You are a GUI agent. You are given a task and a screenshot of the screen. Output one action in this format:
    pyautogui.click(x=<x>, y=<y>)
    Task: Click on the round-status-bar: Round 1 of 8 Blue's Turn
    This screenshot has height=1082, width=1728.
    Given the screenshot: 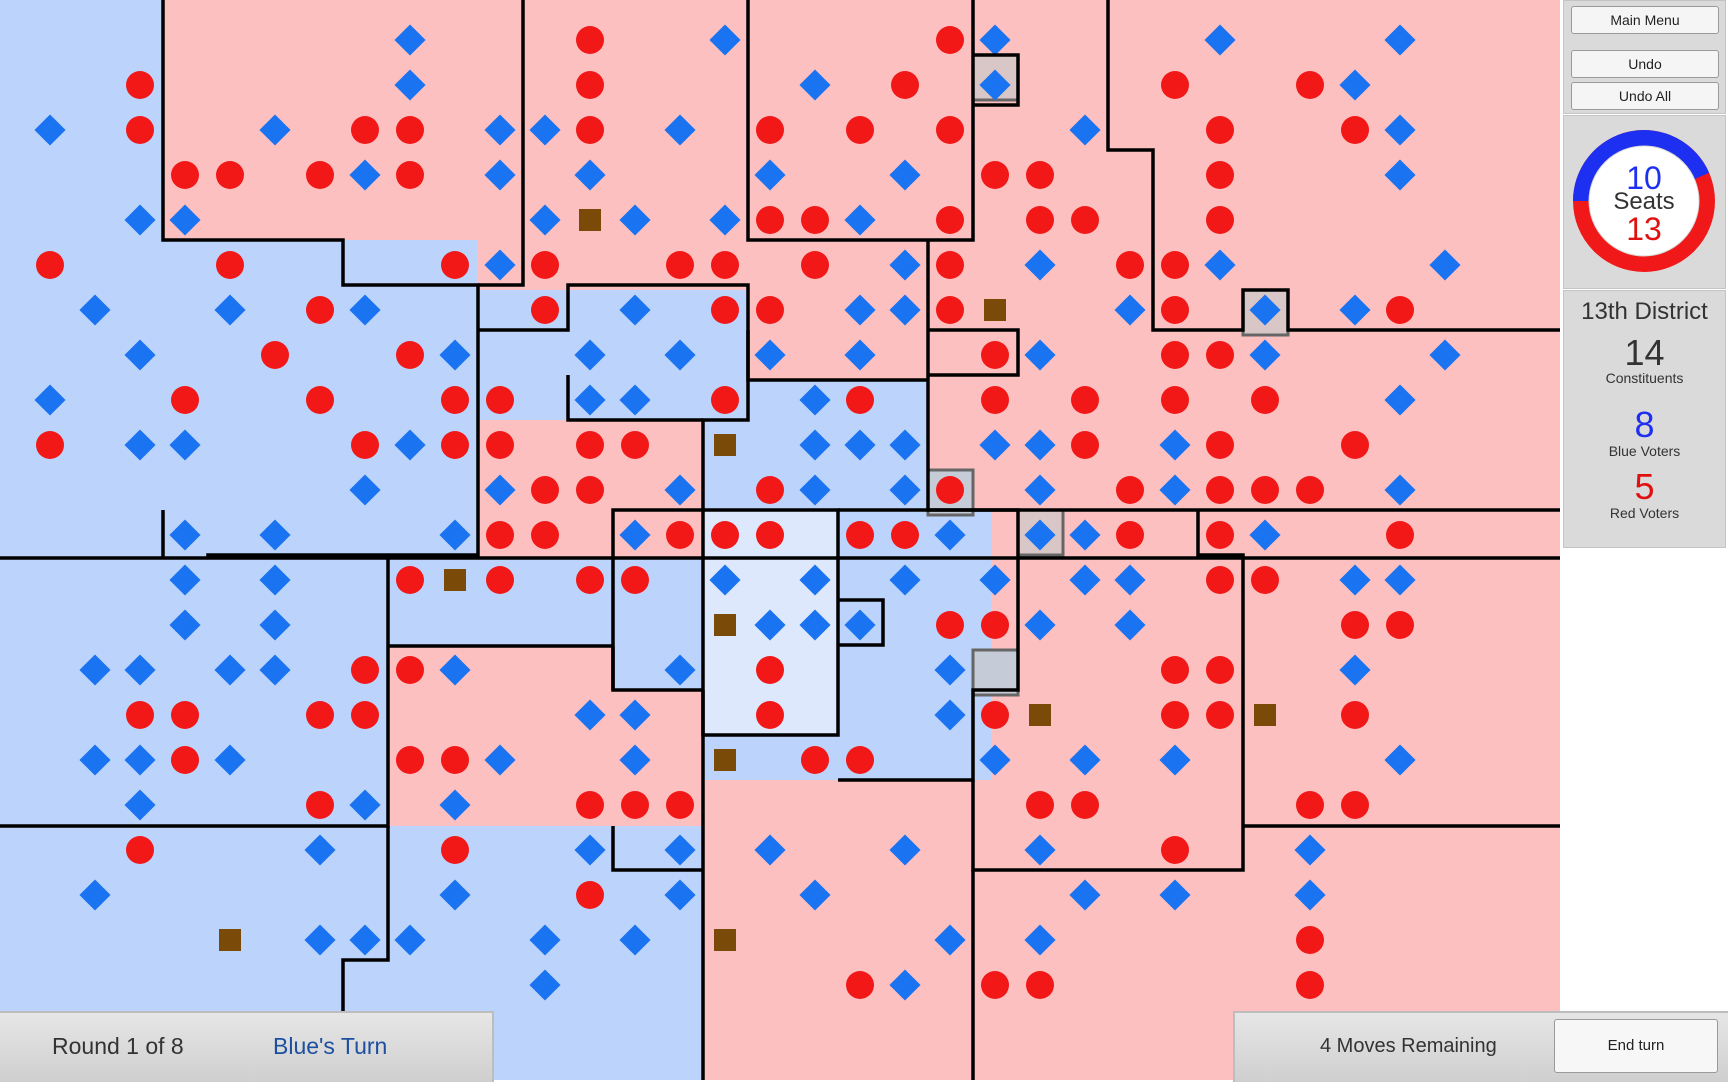 What is the action you would take?
    pyautogui.click(x=247, y=1046)
    